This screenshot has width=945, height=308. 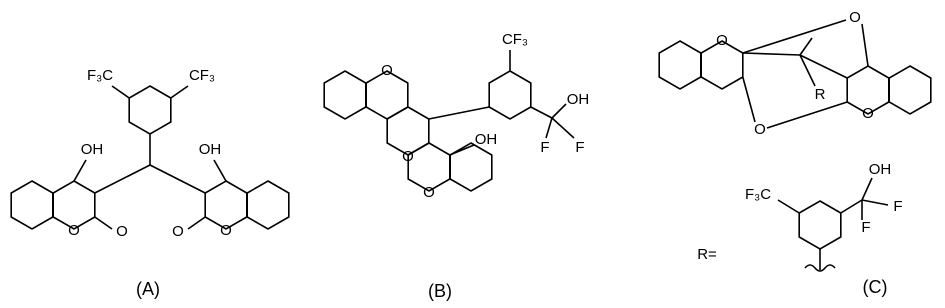 What do you see at coordinates (820, 268) in the screenshot?
I see `wavy-bond` at bounding box center [820, 268].